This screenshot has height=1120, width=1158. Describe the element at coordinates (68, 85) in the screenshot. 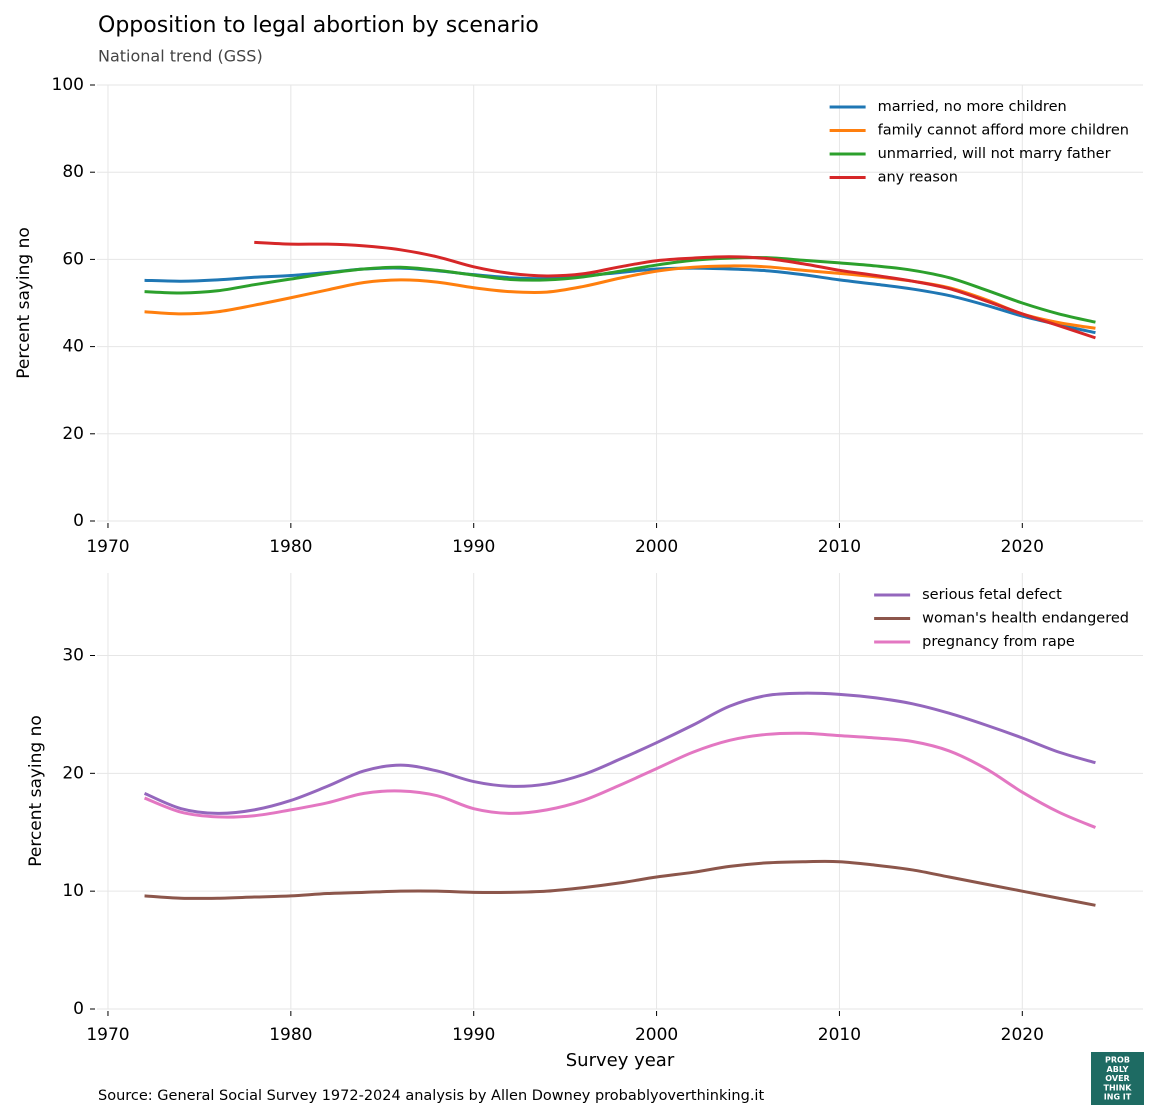

I see `y-tick-label: 100` at that location.